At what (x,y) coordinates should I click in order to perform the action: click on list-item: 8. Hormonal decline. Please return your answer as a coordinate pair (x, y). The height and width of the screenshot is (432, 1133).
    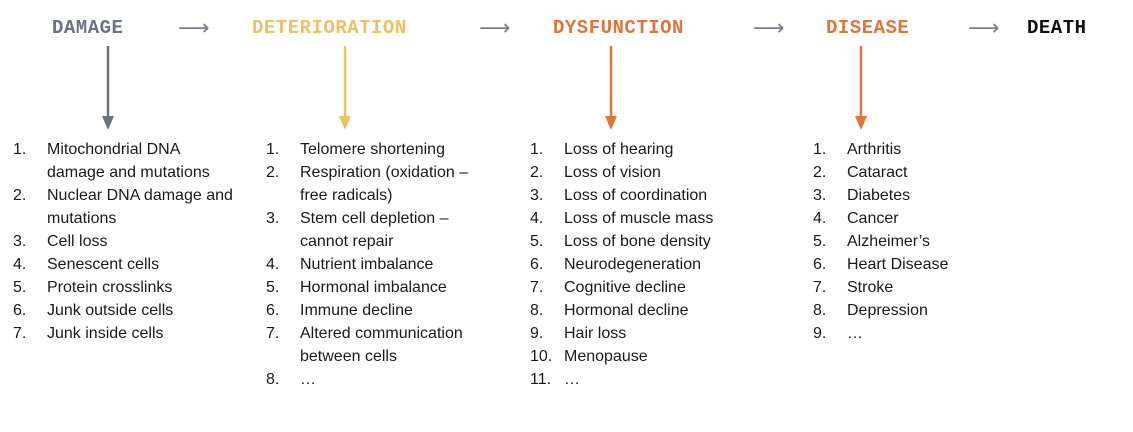
    Looking at the image, I should click on (650, 310).